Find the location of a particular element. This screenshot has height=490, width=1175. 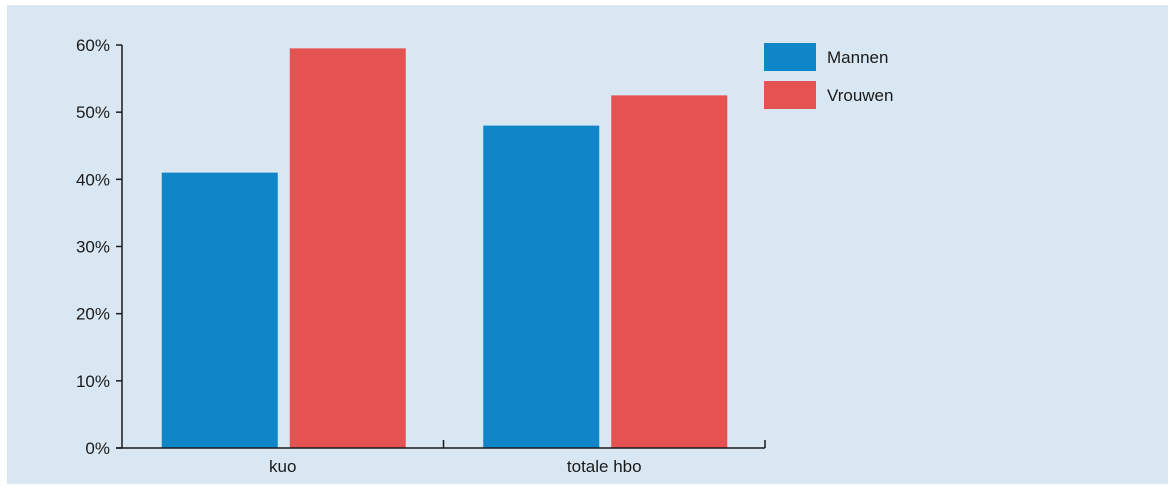

legend-swatch-vrouwen is located at coordinates (790, 95).